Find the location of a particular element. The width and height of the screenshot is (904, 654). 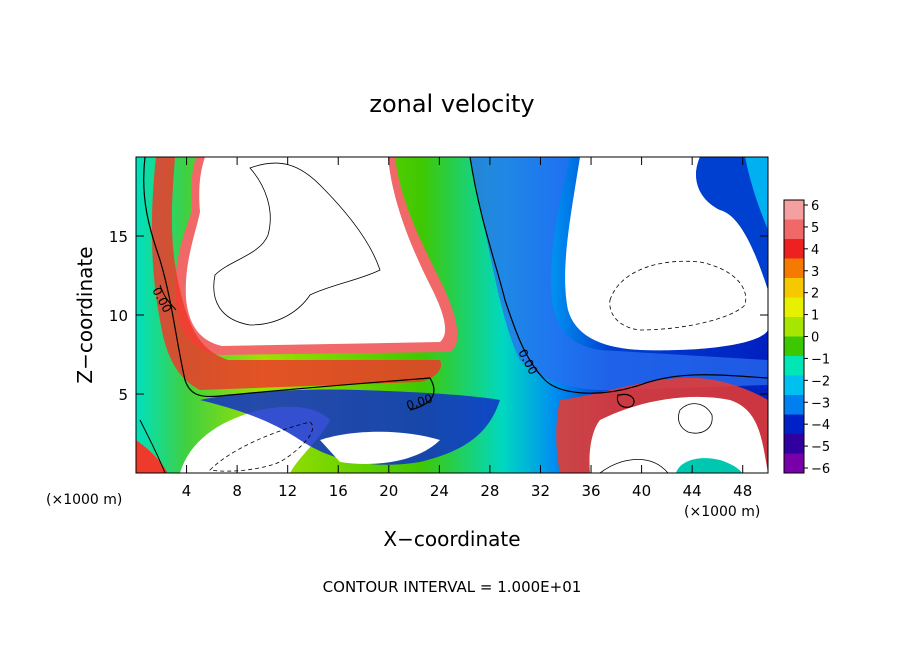

x-tick-label: 32 is located at coordinates (540, 491).